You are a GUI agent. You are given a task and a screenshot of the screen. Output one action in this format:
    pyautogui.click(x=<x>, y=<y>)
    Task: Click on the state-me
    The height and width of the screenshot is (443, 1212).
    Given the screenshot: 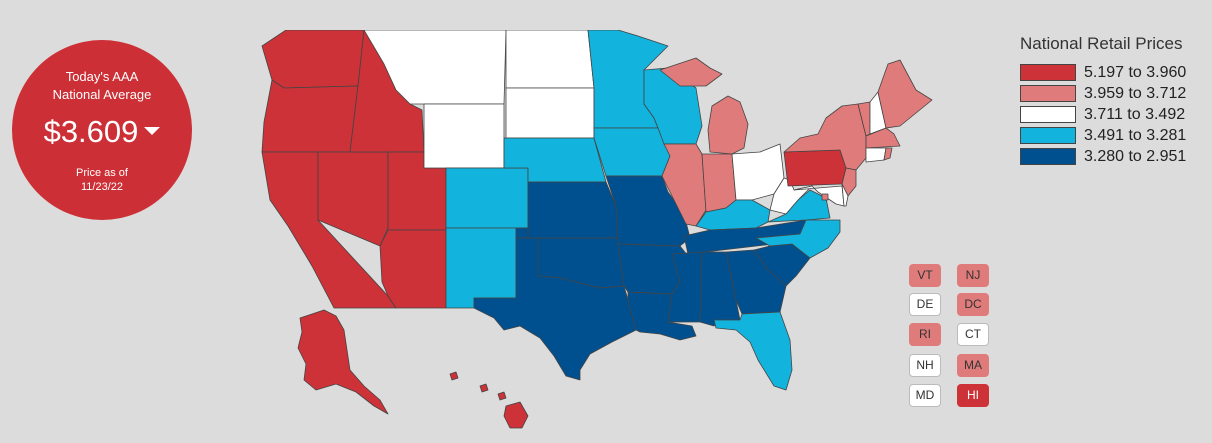 What is the action you would take?
    pyautogui.click(x=905, y=94)
    